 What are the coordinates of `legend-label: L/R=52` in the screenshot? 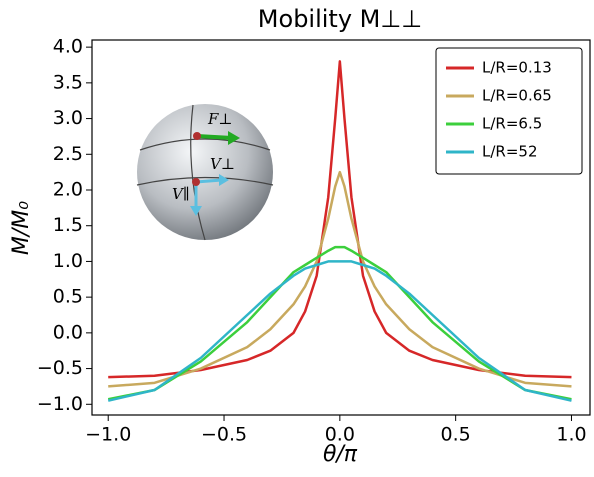 It's located at (510, 152).